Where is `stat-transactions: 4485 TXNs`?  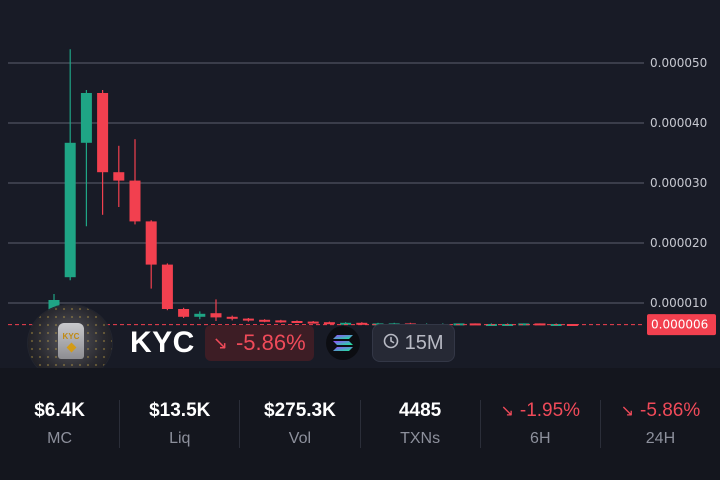
stat-transactions: 4485 TXNs is located at coordinates (421, 424).